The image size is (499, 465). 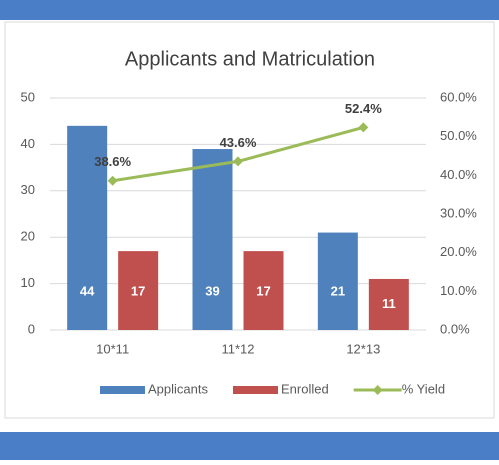 I want to click on y2-tick-label: 0.0%, so click(x=455, y=328).